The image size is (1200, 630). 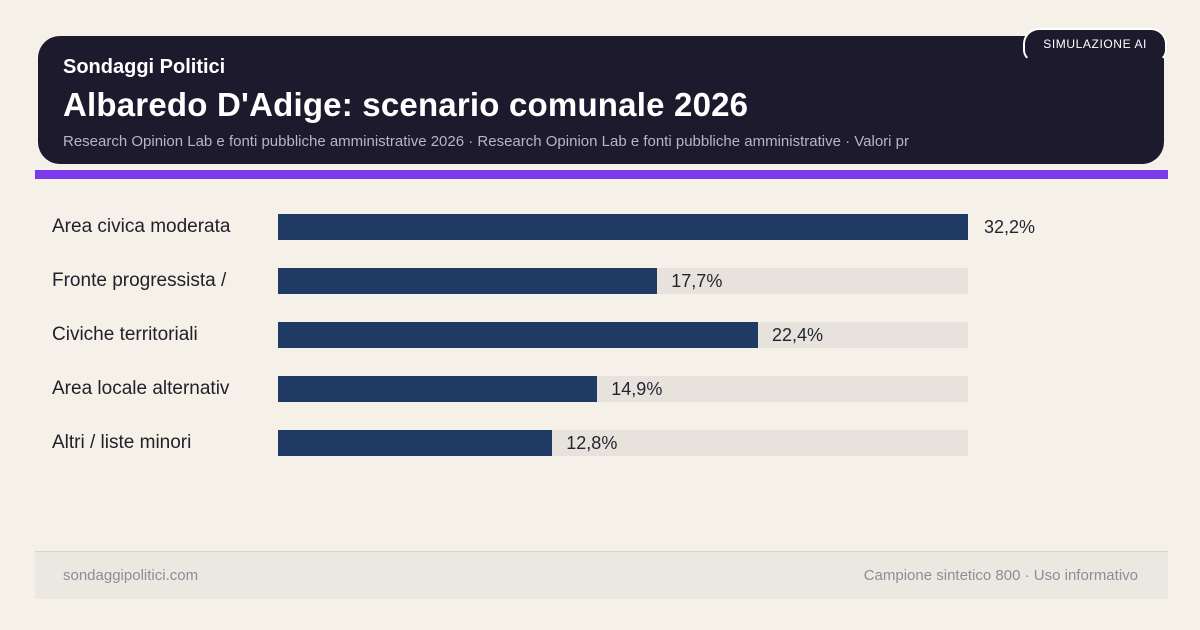 What do you see at coordinates (1000, 575) in the screenshot?
I see `footer-note: Campione sintetico 800 · Uso informativo` at bounding box center [1000, 575].